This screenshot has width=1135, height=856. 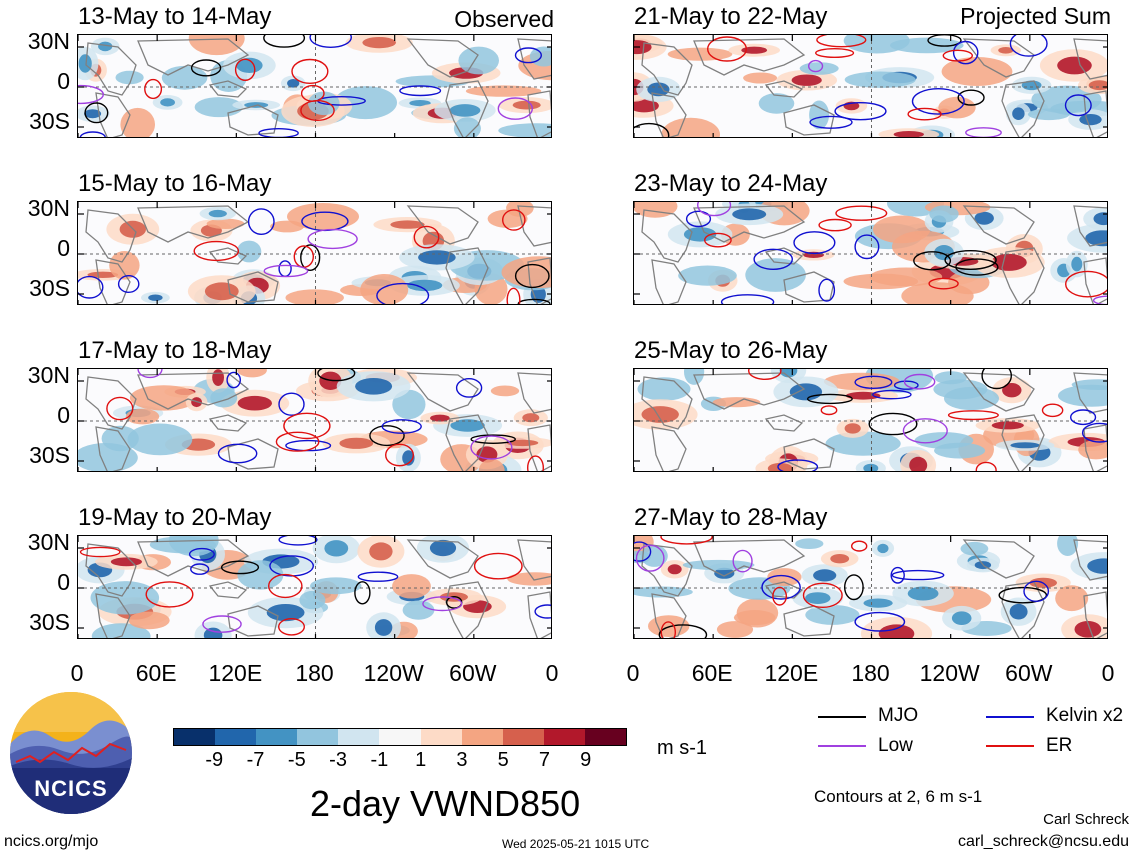 What do you see at coordinates (1043, 841) in the screenshot?
I see `author-email: carl_schreck@ncsu.edu` at bounding box center [1043, 841].